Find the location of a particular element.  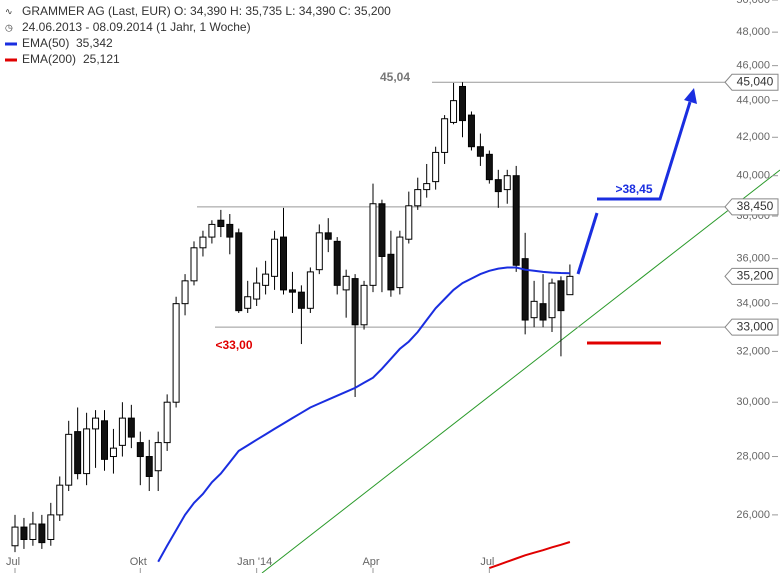

arrow-segment is located at coordinates (587, 243).